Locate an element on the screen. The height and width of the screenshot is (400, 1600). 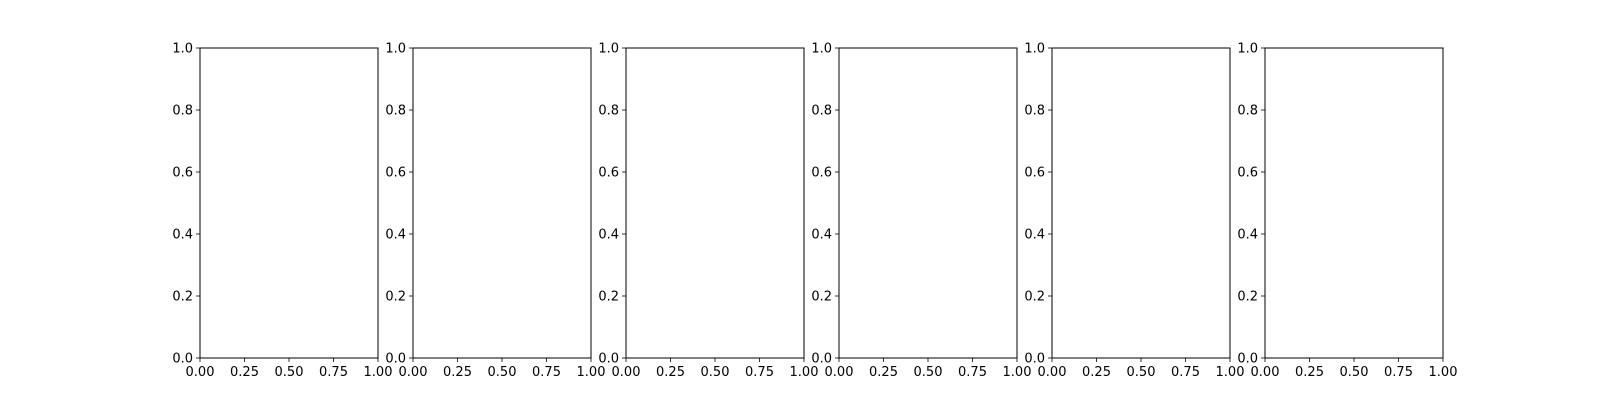
subplot-1: 0.00 0.25 0.50 0.75 1.00 0.0 0.2 0.4 0.6 0.8 1.0 is located at coordinates (282, 211).